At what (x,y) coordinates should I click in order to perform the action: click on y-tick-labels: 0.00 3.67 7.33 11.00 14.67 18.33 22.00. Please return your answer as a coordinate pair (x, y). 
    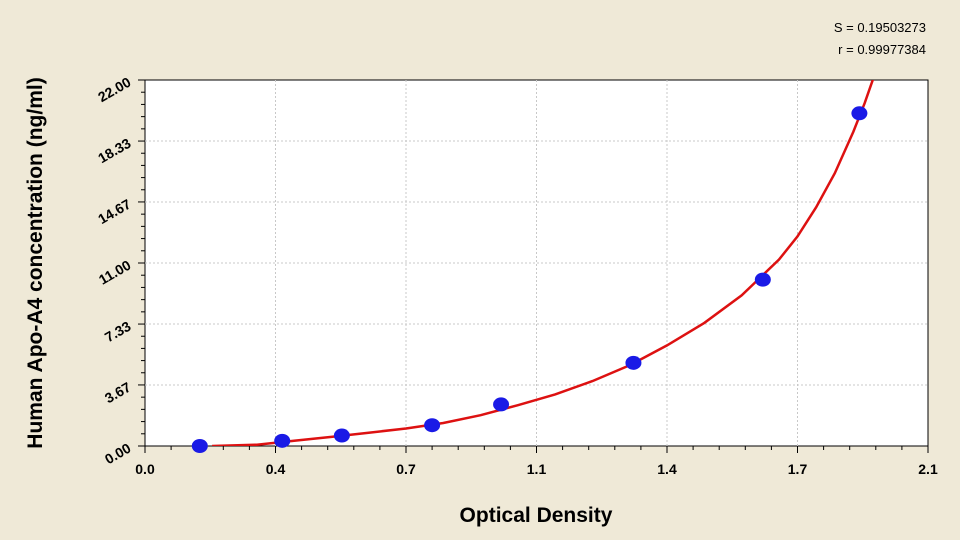
    Looking at the image, I should click on (114, 271).